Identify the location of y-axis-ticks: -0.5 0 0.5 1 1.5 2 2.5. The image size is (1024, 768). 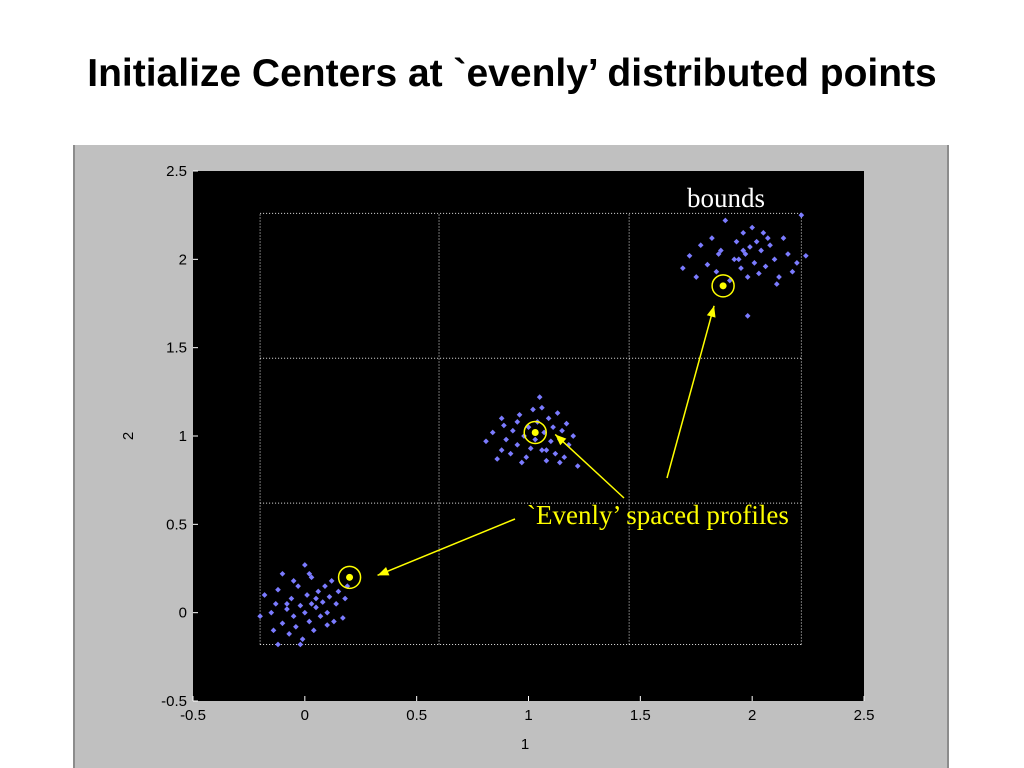
(179, 436).